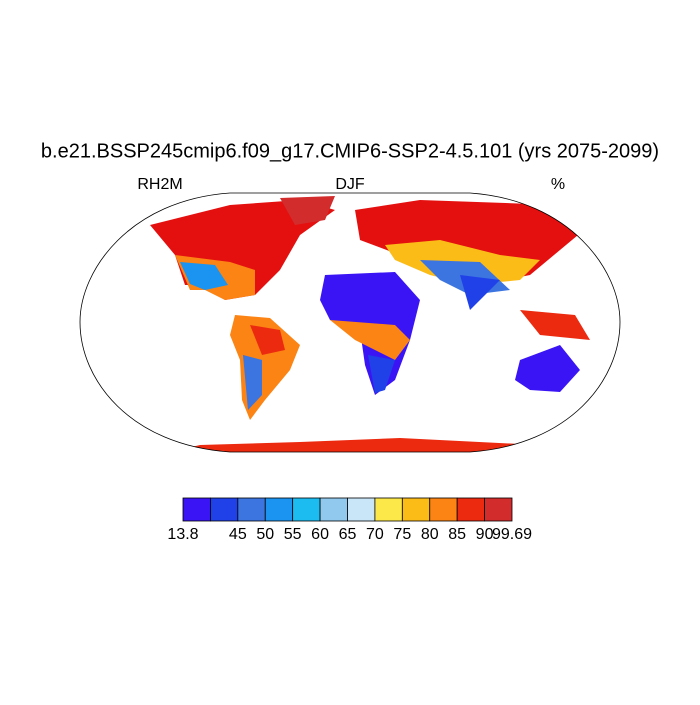 The image size is (700, 705). What do you see at coordinates (430, 534) in the screenshot?
I see `colorbar-label: 80` at bounding box center [430, 534].